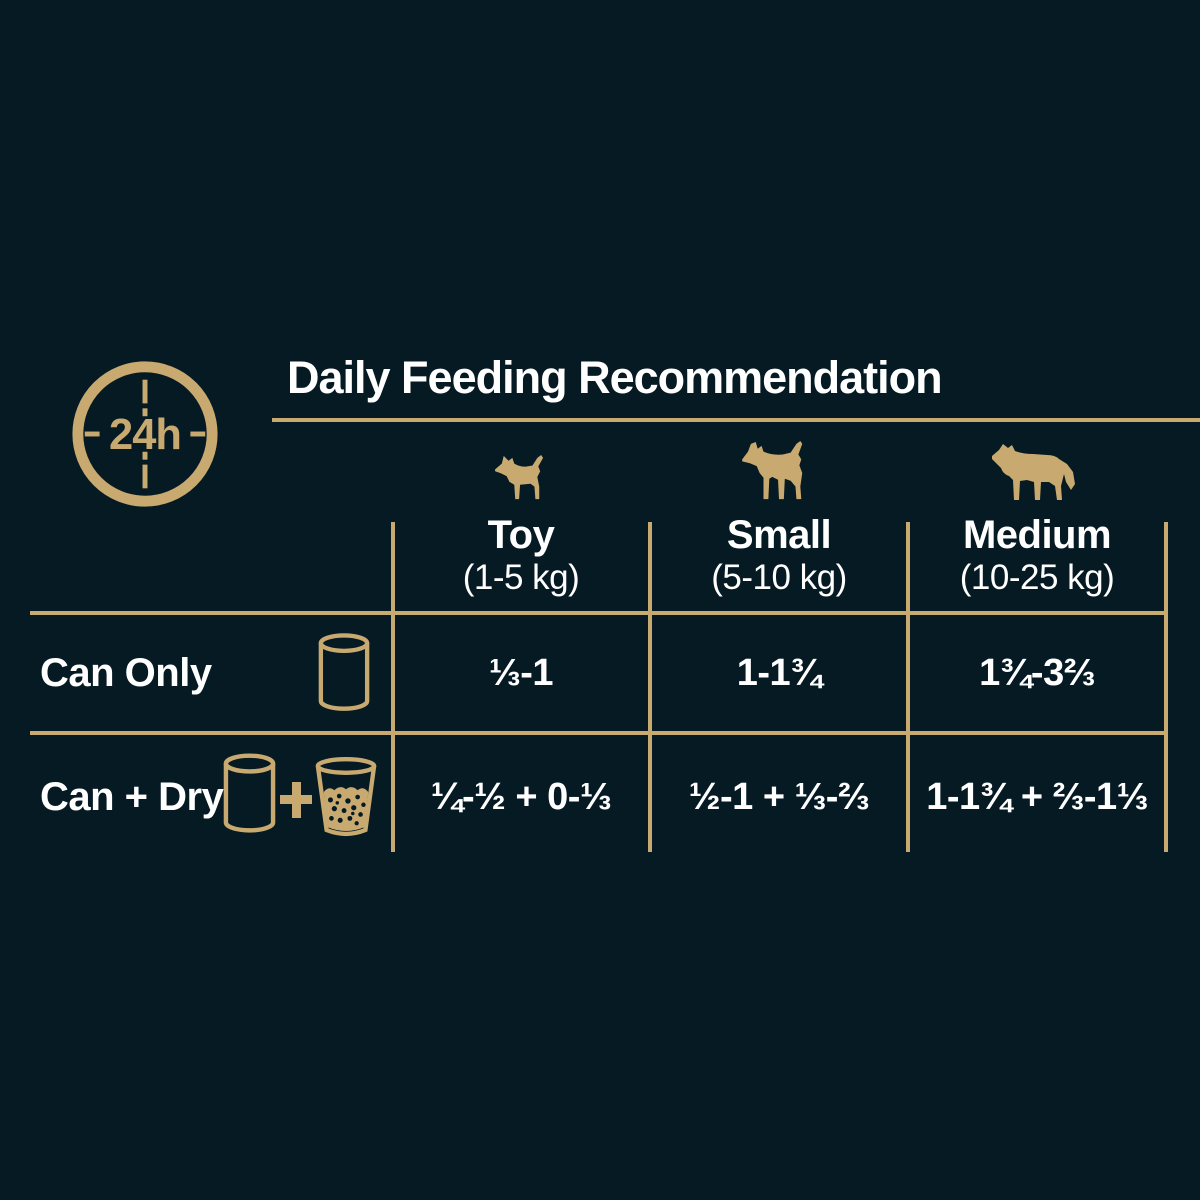  Describe the element at coordinates (779, 797) in the screenshot. I see `cell-can-dry-small: ½-1 + ⅓-⅔` at that location.